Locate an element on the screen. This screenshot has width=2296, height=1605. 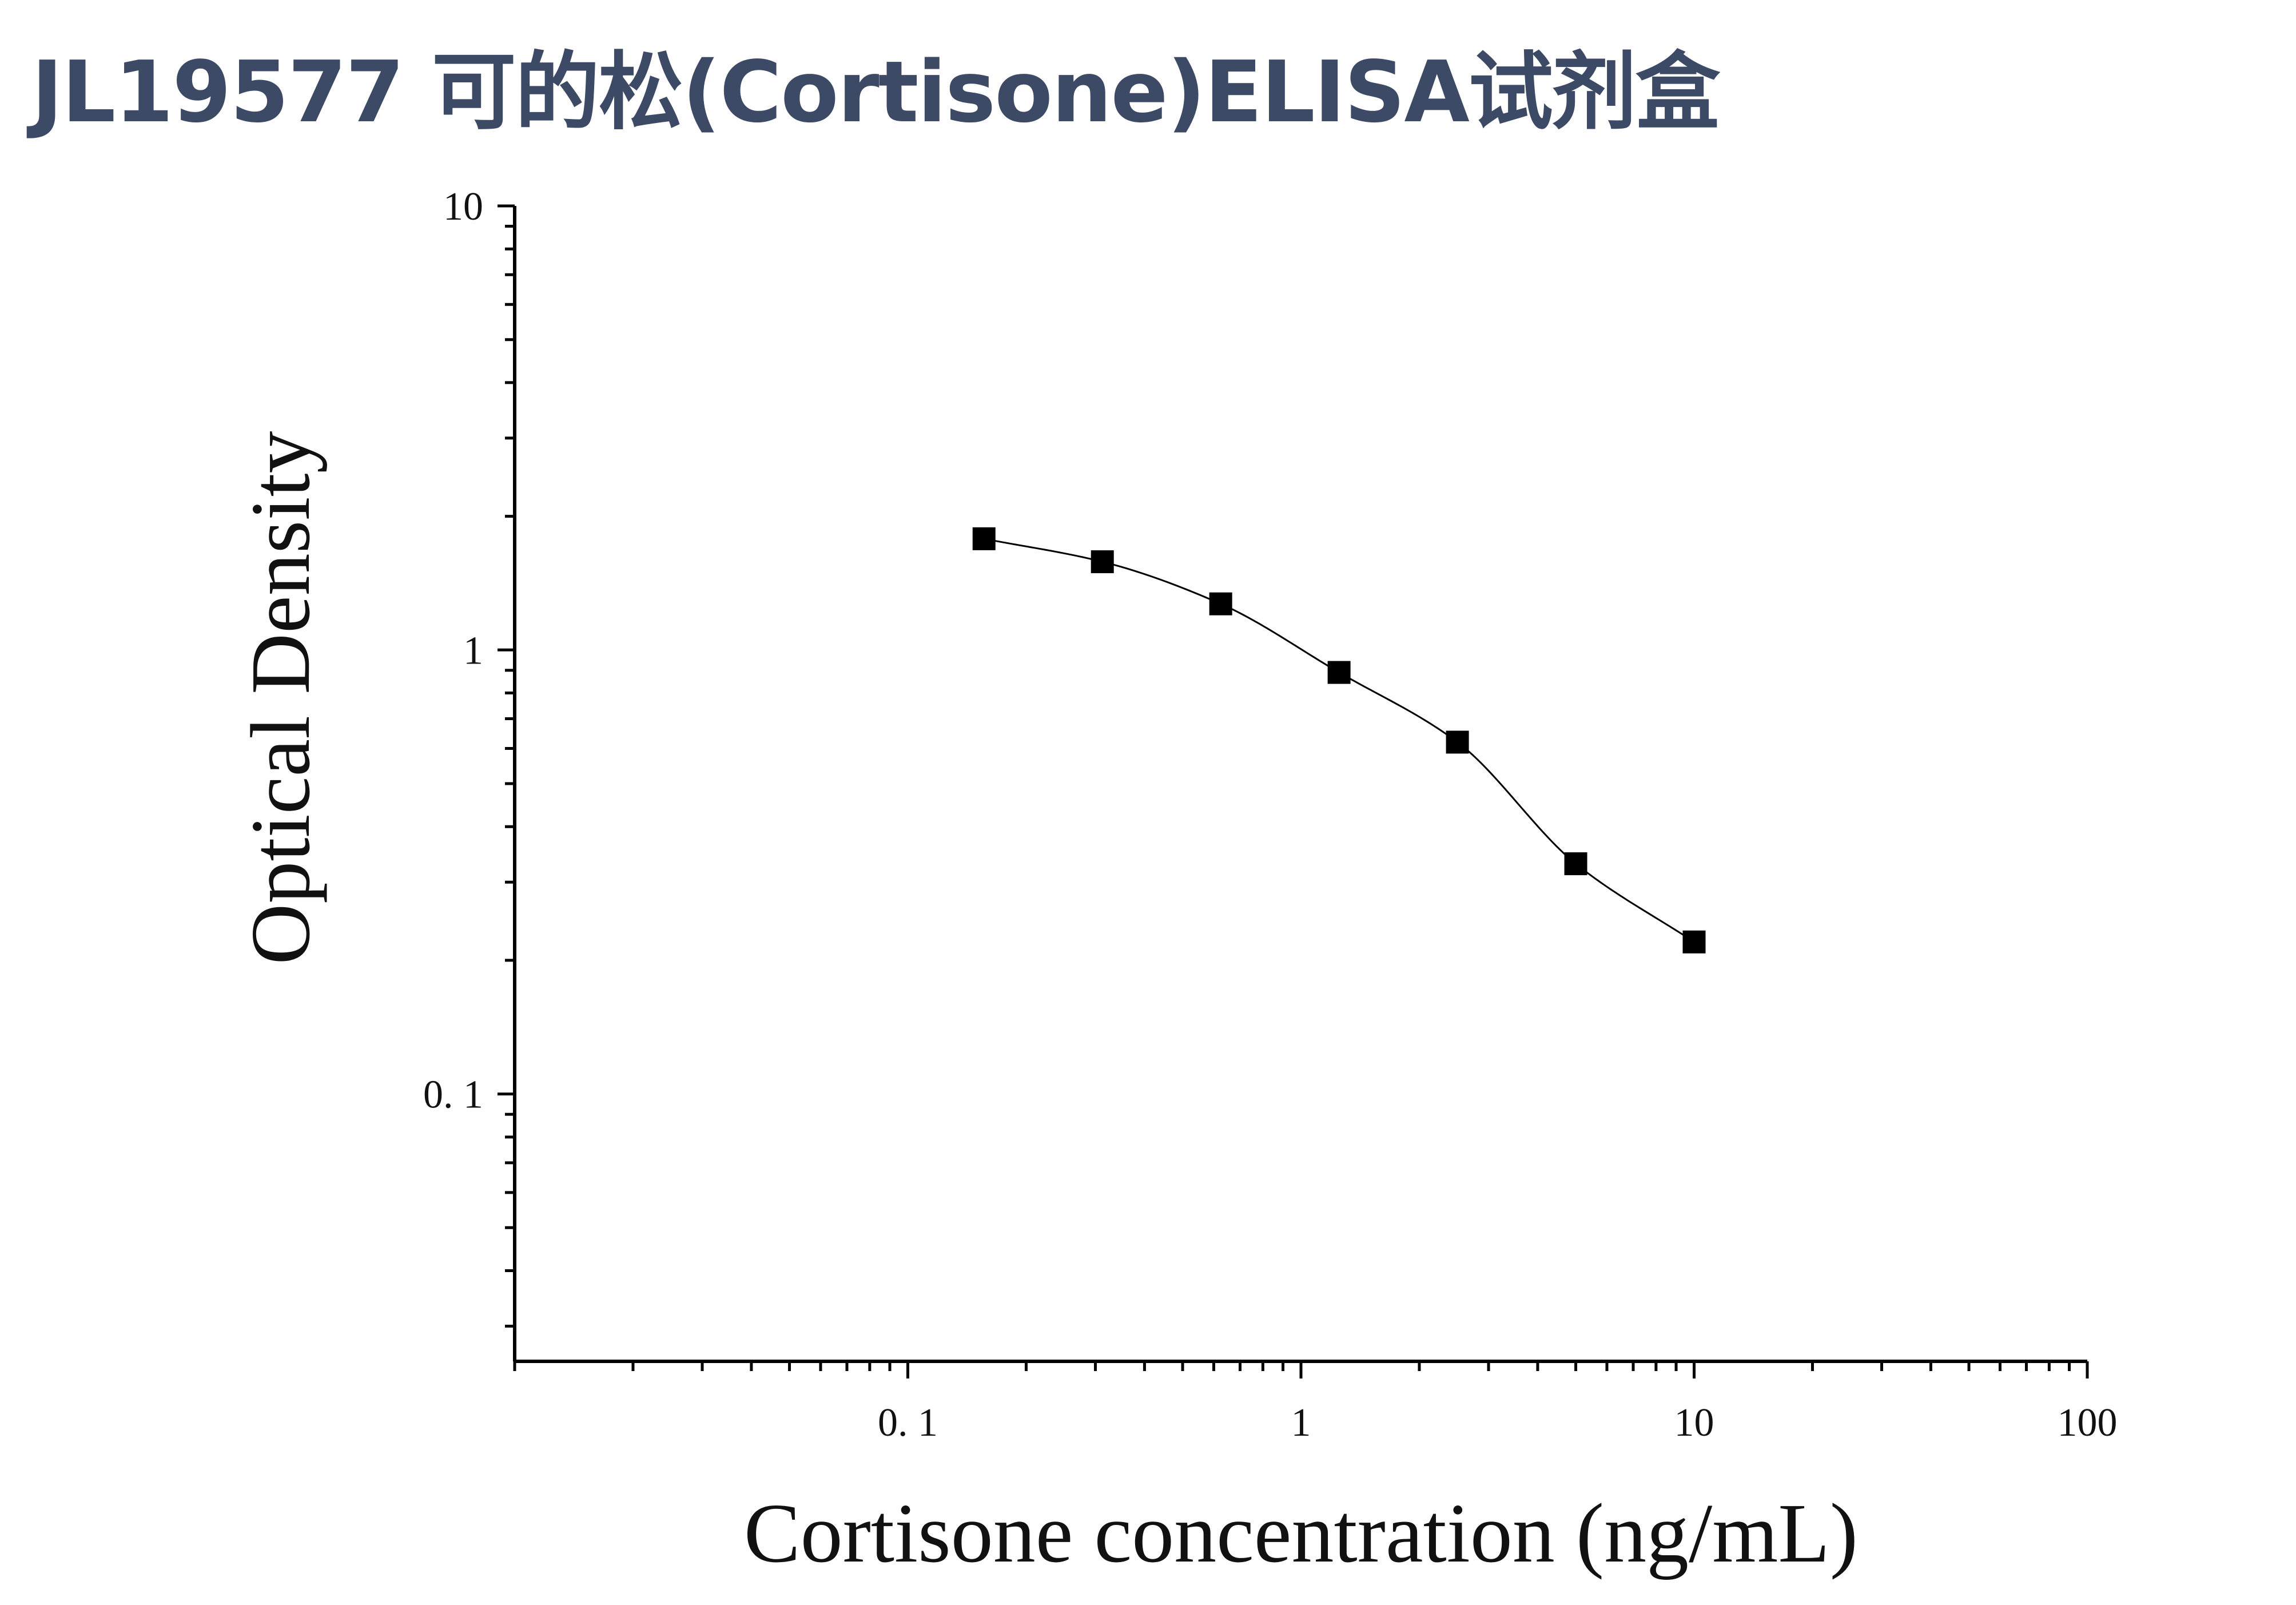
data-points is located at coordinates (1339, 740).